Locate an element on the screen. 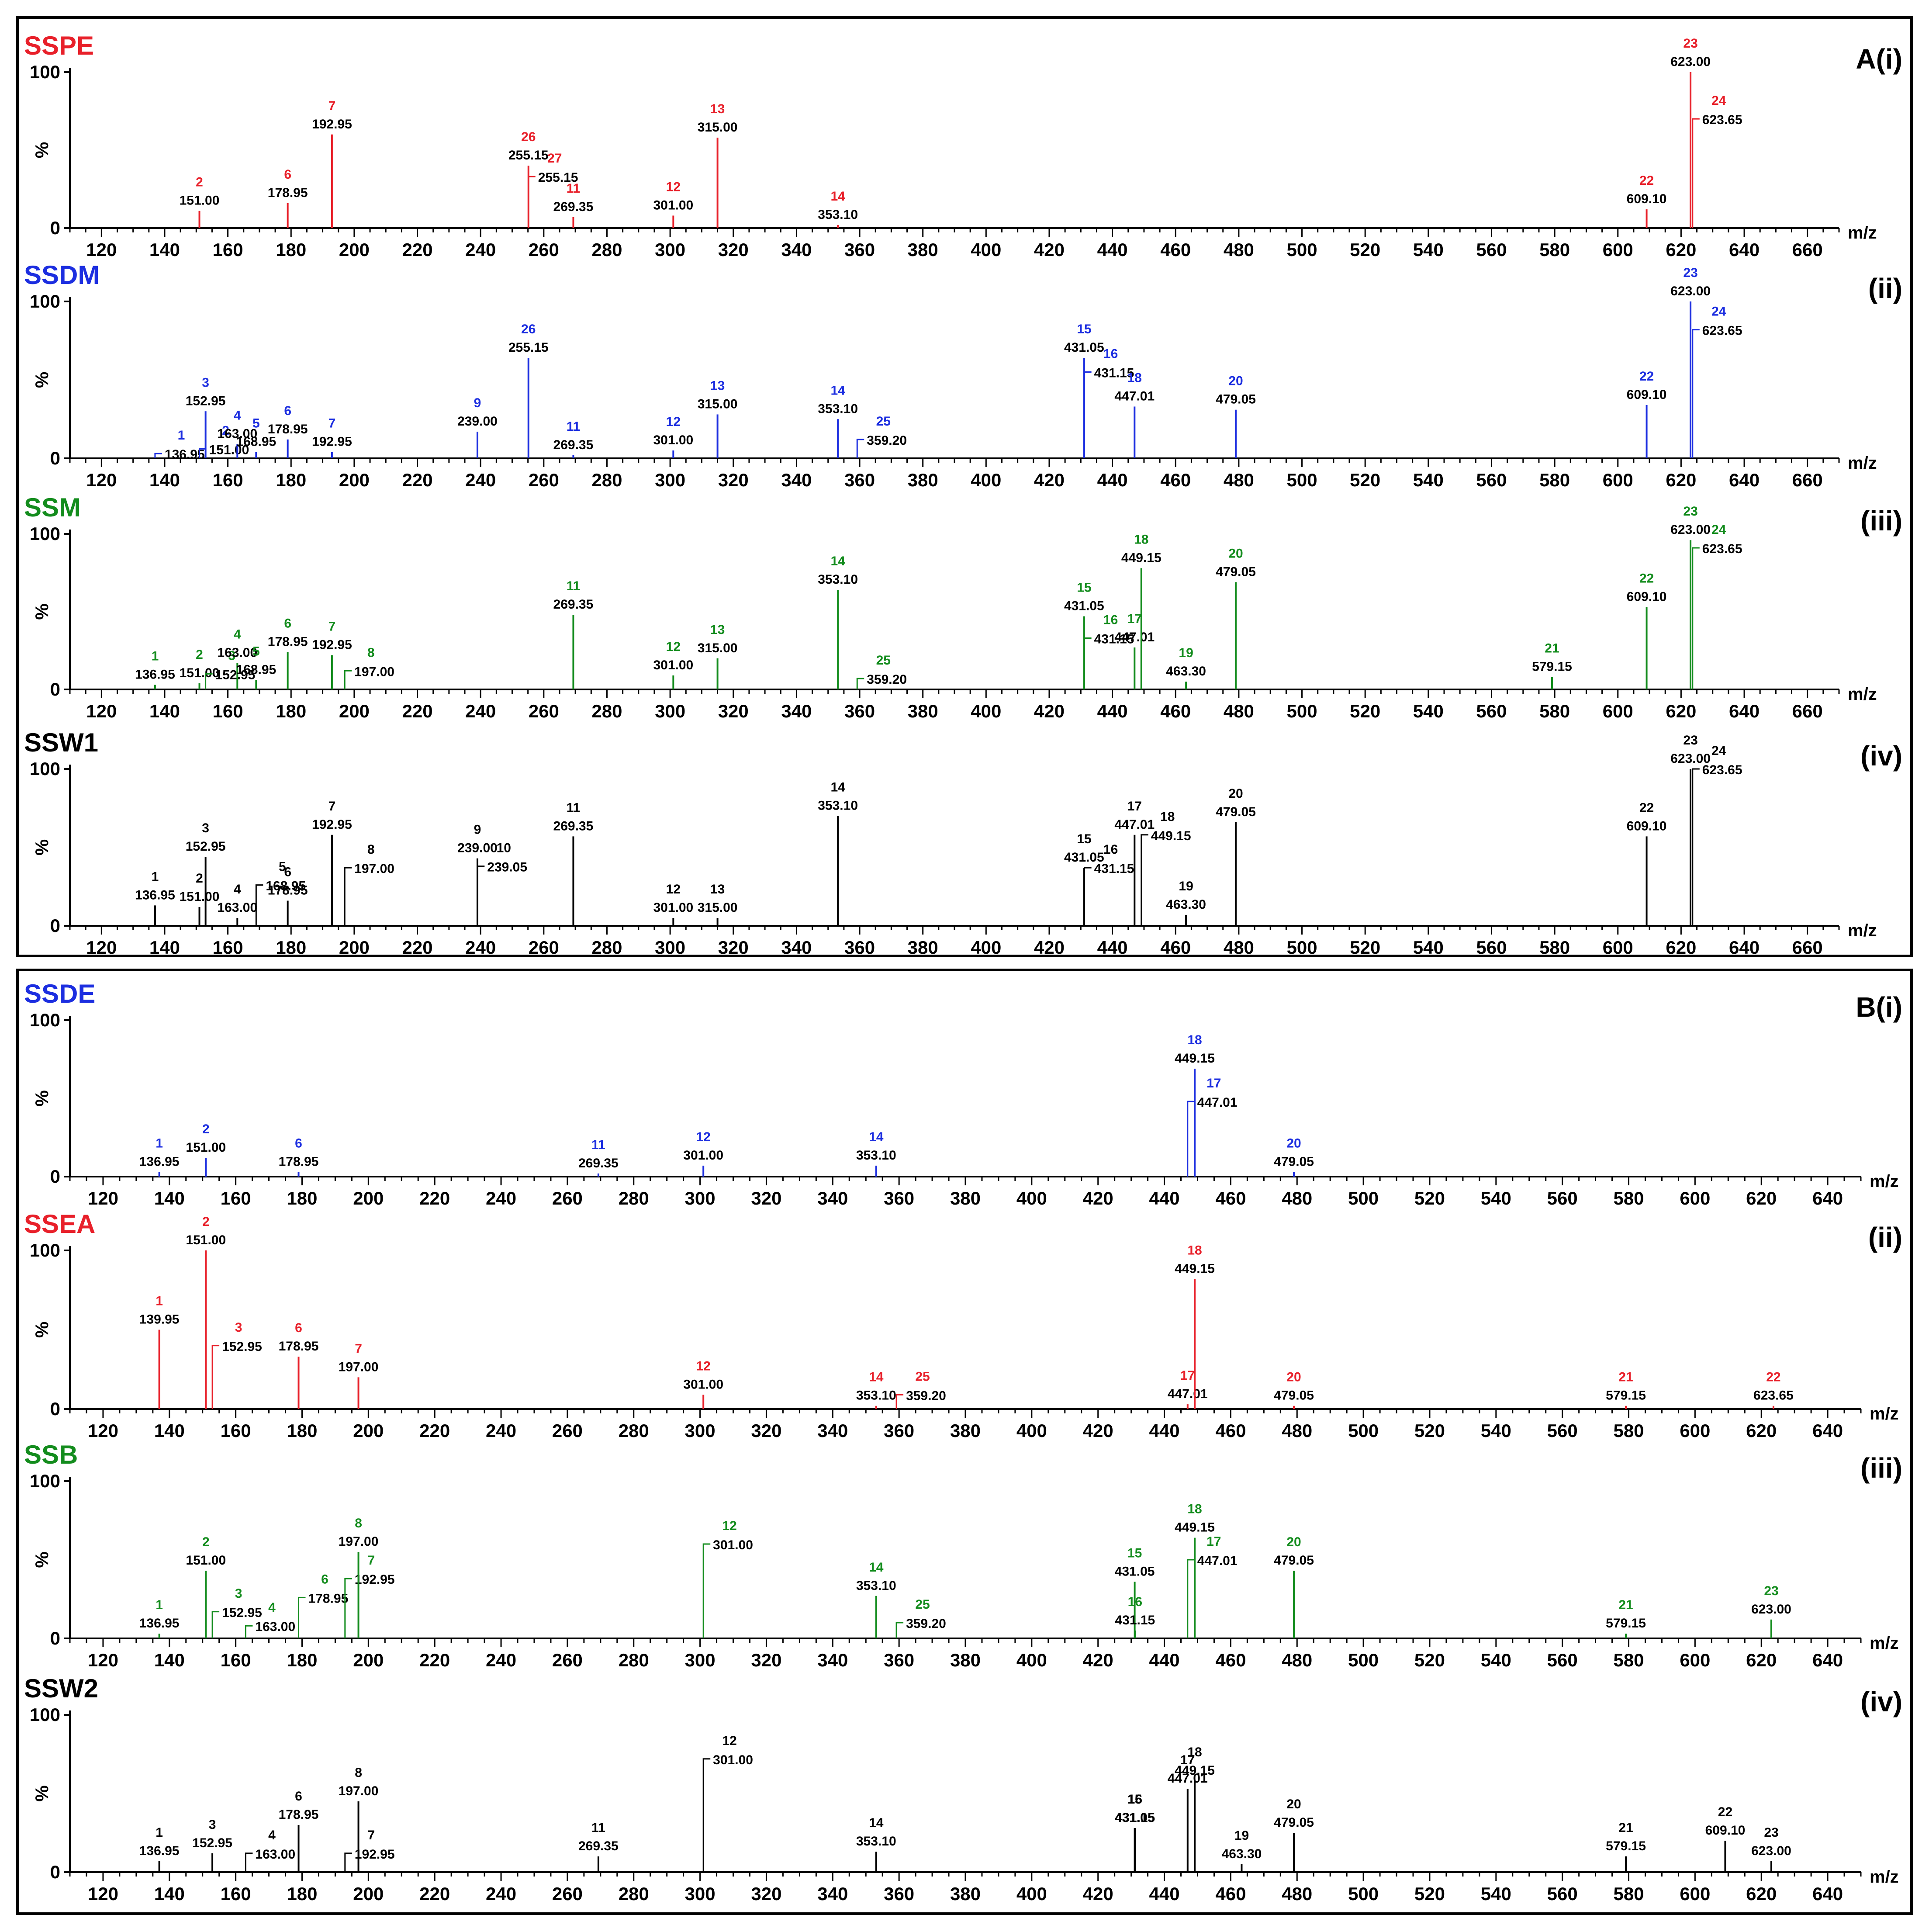 The image size is (1929, 1932). peak-number: 18 is located at coordinates (1194, 1509).